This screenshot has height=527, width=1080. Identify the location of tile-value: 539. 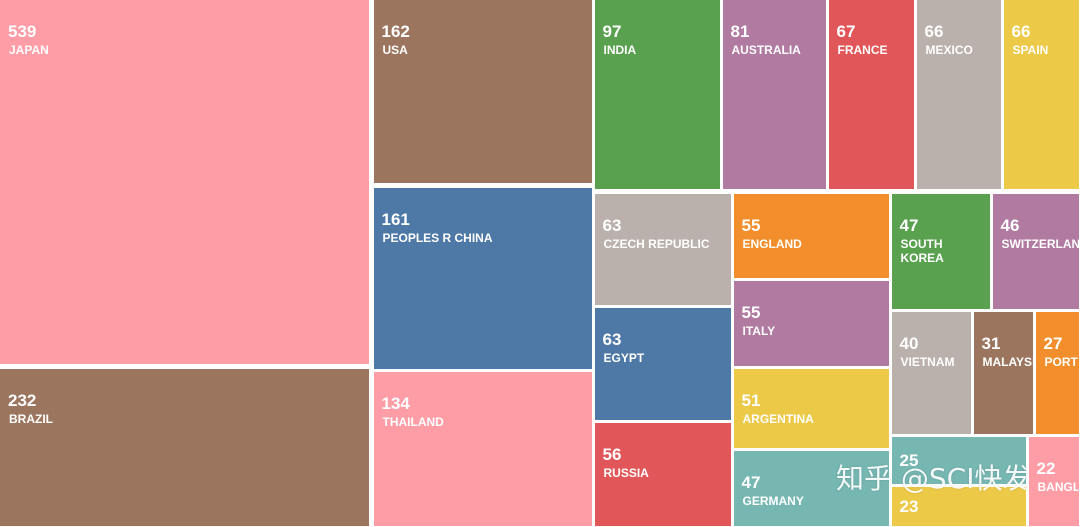
(22, 31).